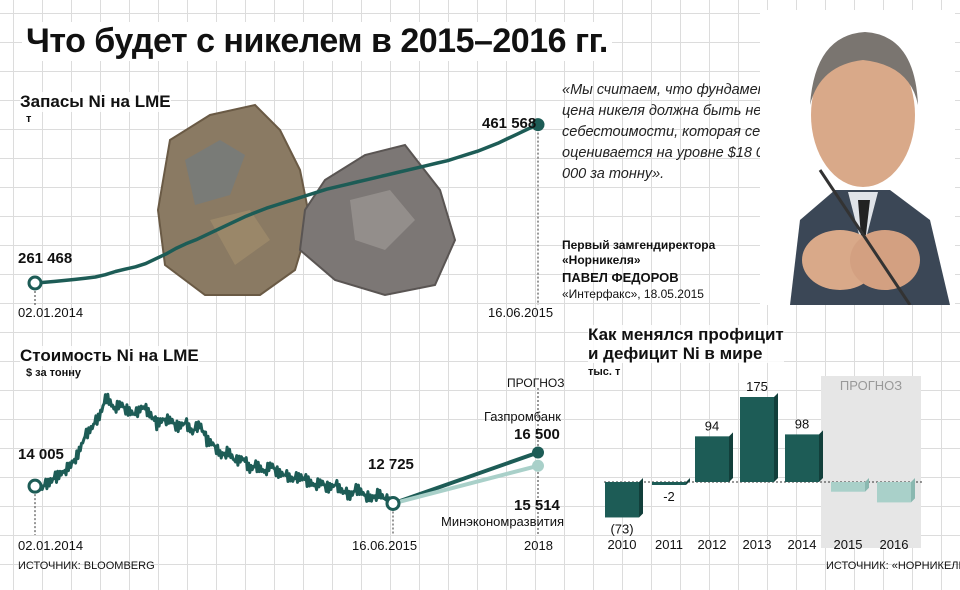 The height and width of the screenshot is (590, 960). I want to click on source-left: ИСТОЧНИК: BLOOMBERG, so click(86, 566).